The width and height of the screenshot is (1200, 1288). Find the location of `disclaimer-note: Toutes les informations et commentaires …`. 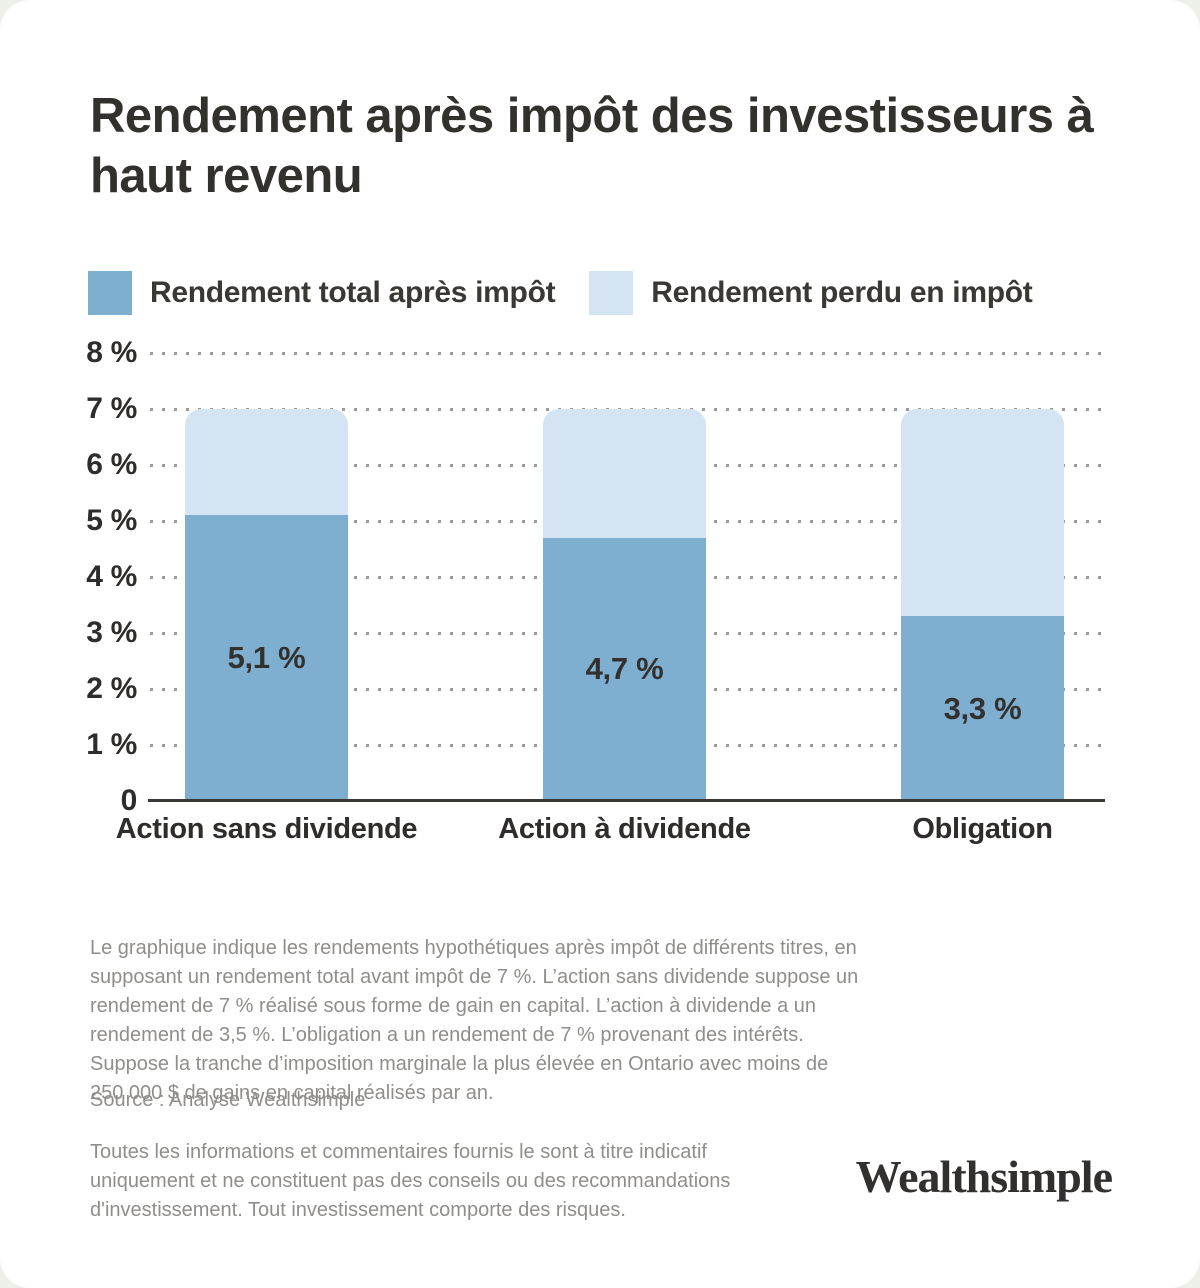

disclaimer-note: Toutes les informations et commentaires … is located at coordinates (410, 1181).